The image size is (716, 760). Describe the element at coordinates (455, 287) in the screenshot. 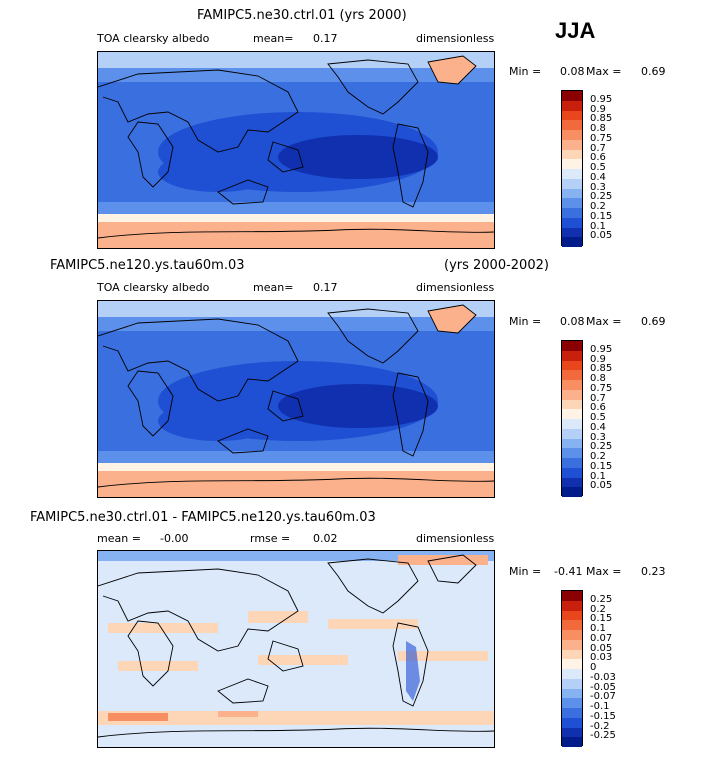

I see `panel2-units: dimensionless` at that location.